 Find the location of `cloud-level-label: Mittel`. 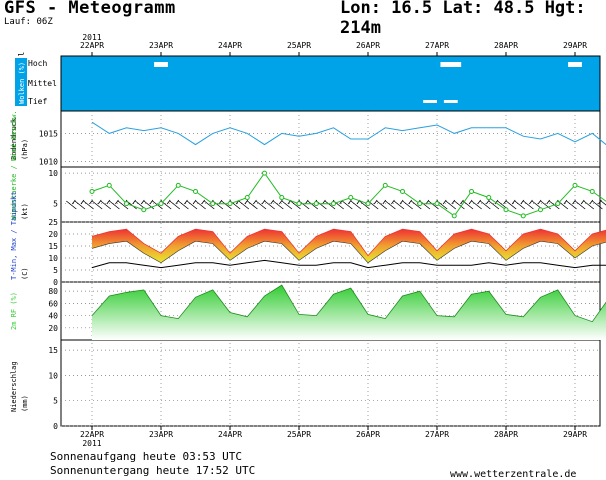

cloud-level-label: Mittel is located at coordinates (42, 83).